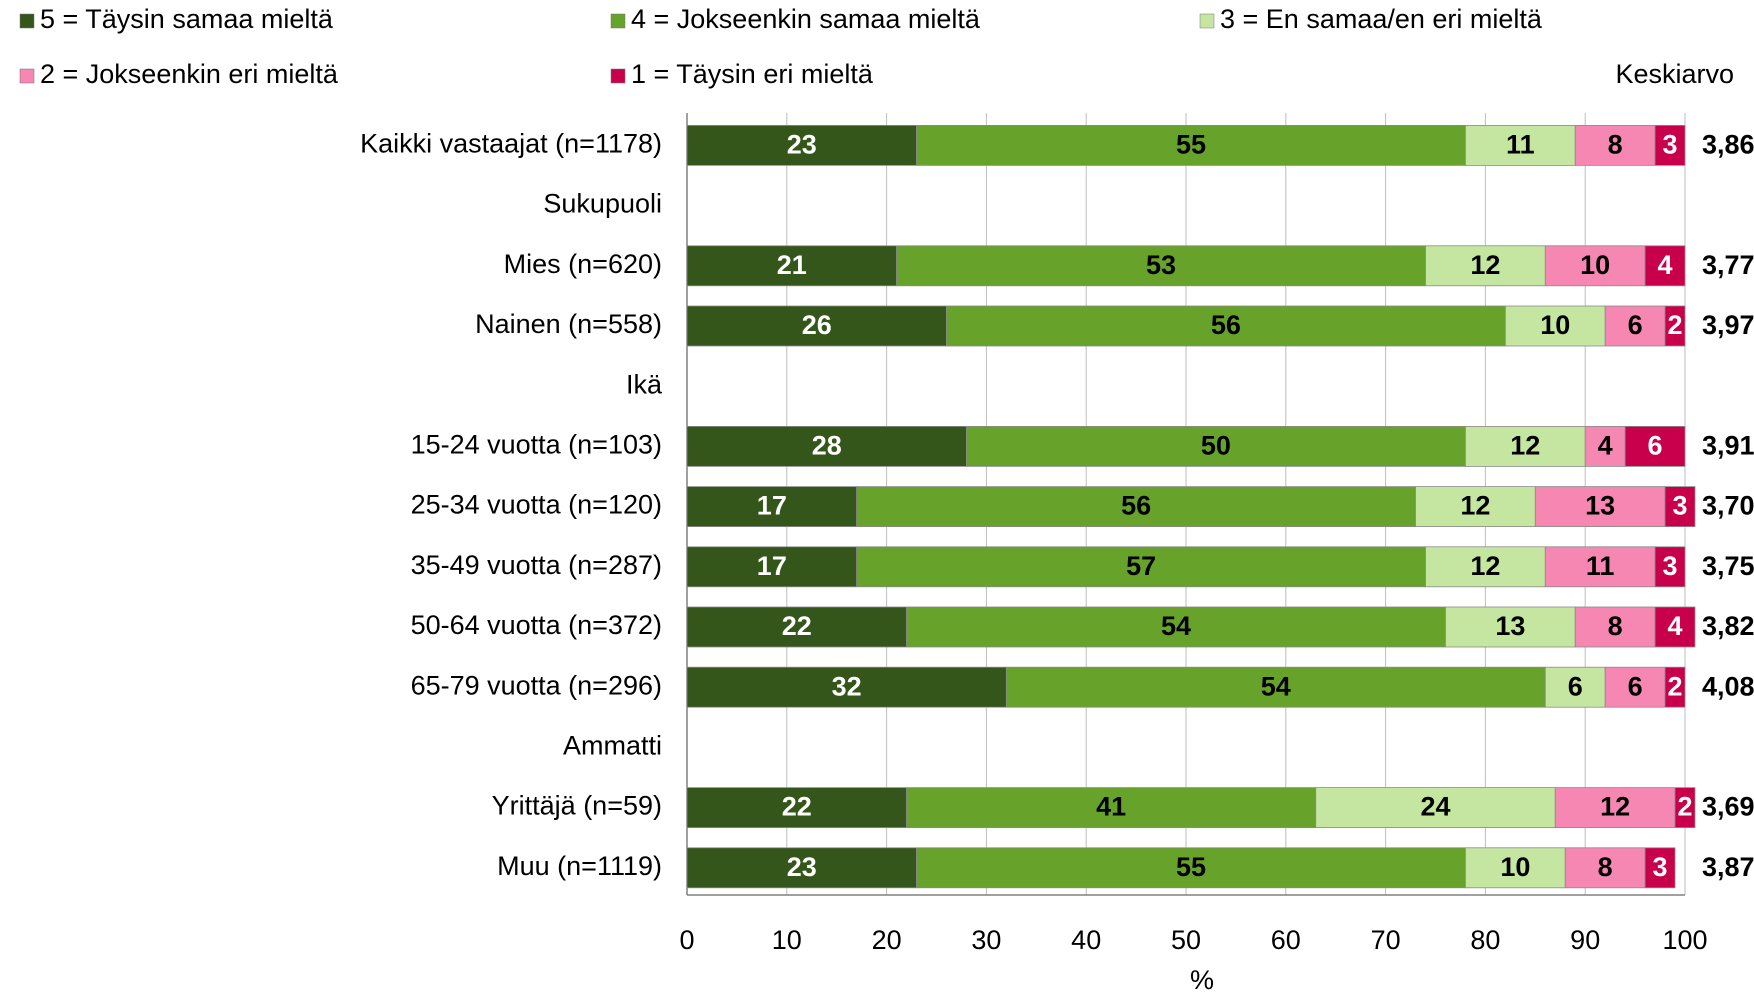  Describe the element at coordinates (887, 940) in the screenshot. I see `x-tick-label: 20` at that location.